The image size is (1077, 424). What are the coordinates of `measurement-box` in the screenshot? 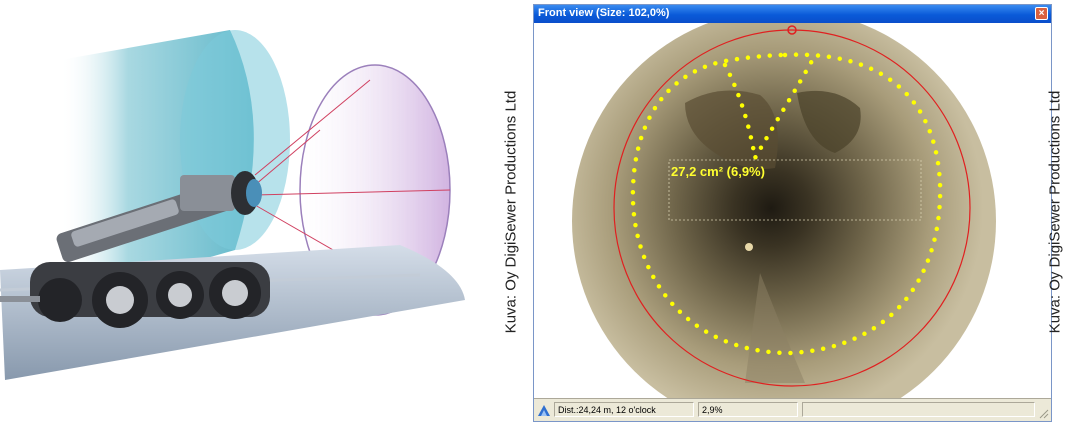 It's located at (795, 190).